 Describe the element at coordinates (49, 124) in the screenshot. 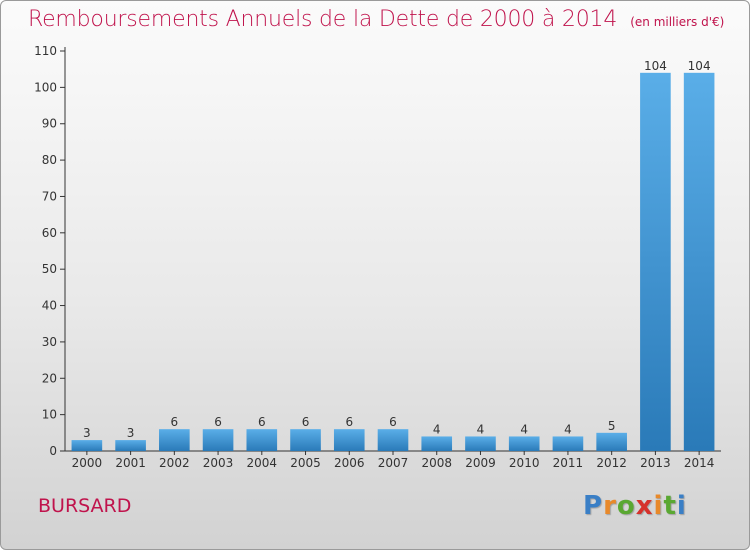

I see `y-tick-label: 90` at that location.